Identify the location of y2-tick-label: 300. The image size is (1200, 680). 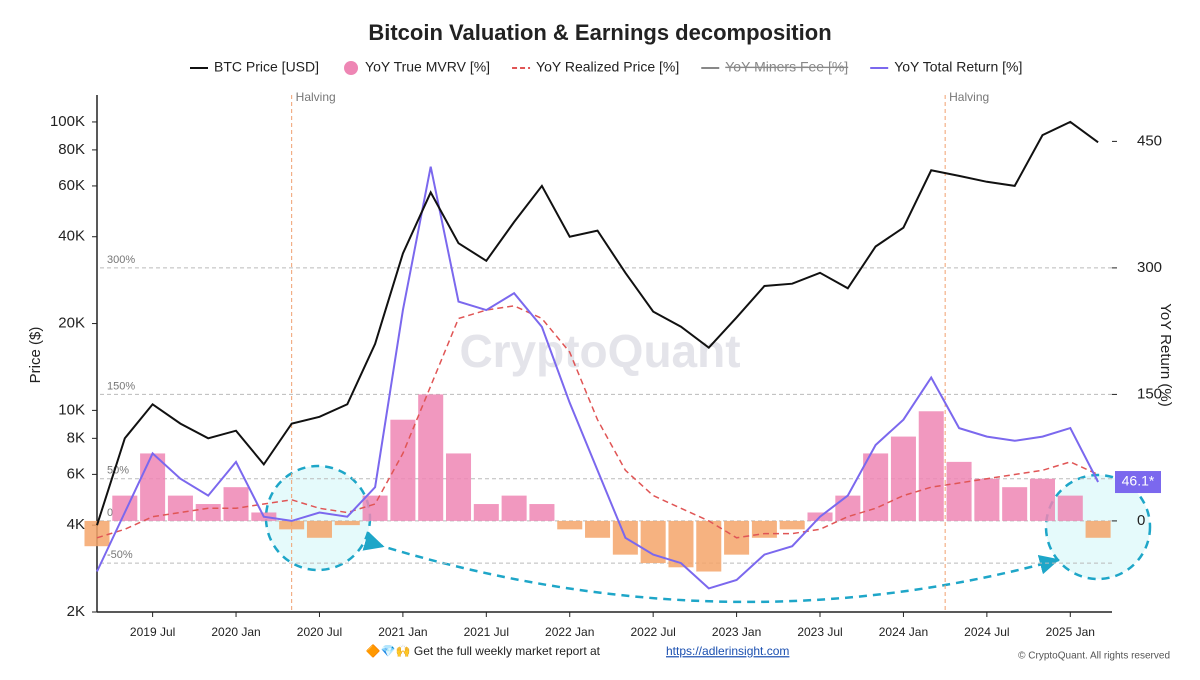
(1149, 267).